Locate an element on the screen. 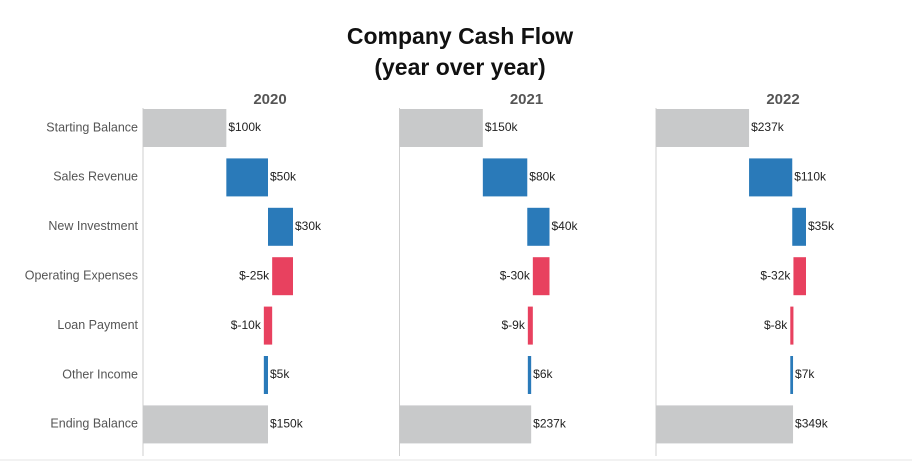 This screenshot has height=476, width=912. category-label: Loan Payment is located at coordinates (97, 325).